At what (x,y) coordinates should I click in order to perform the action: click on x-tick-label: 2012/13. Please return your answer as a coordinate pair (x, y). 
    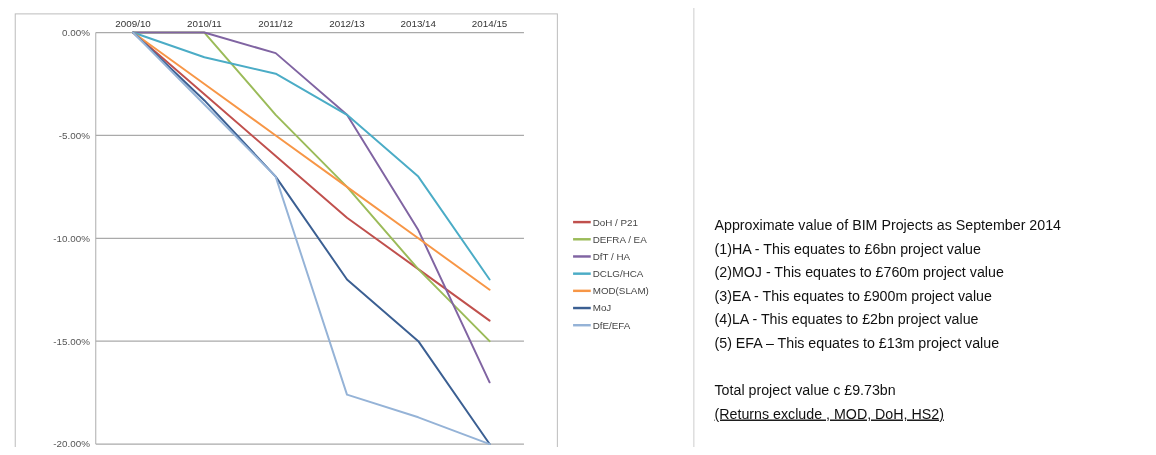
    Looking at the image, I should click on (347, 23).